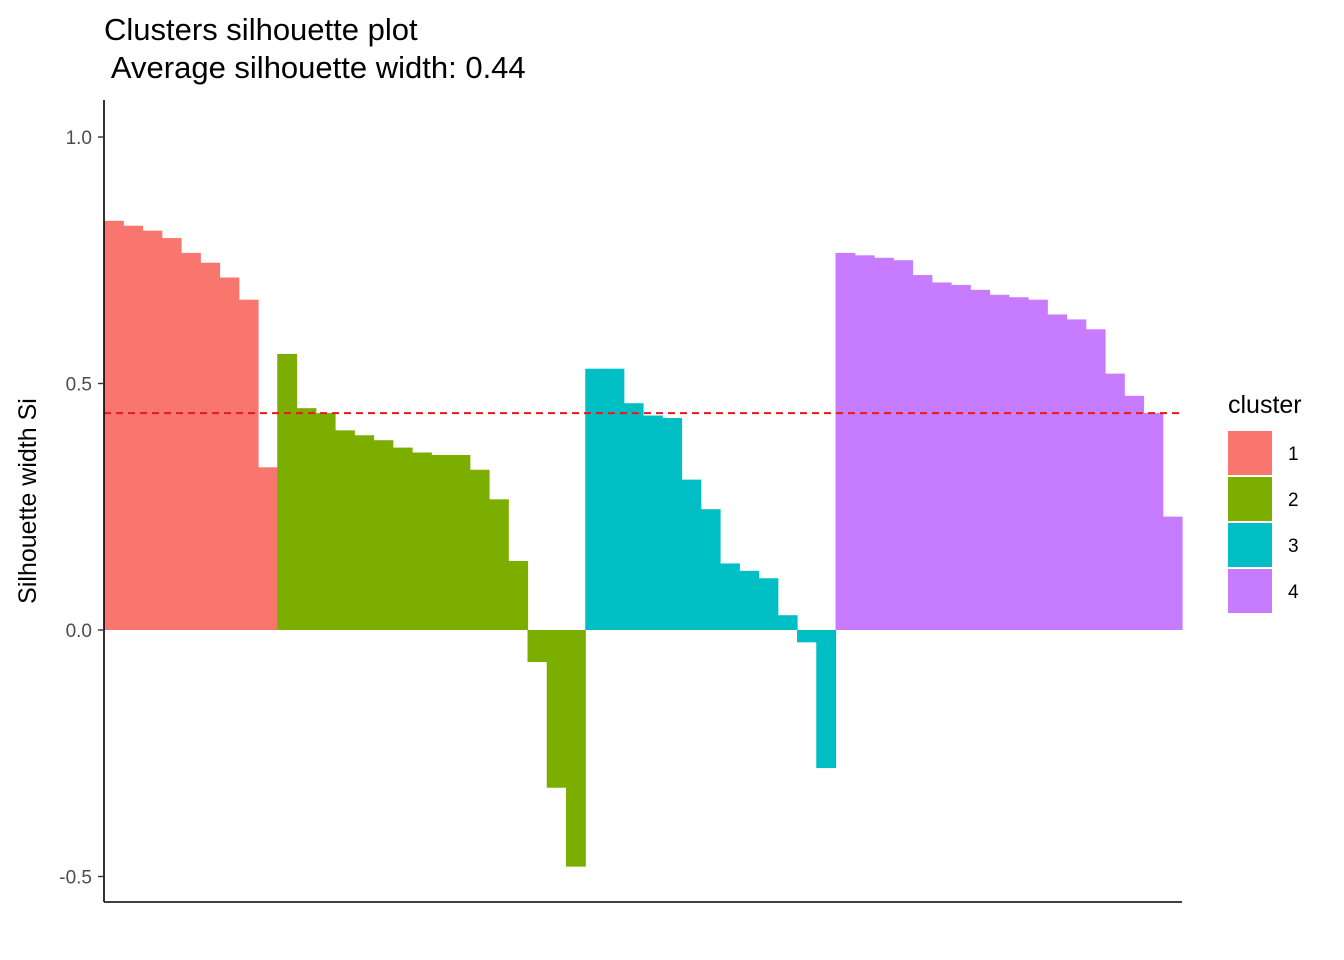 This screenshot has height=960, width=1344. I want to click on legend-label-1: 1, so click(1293, 454).